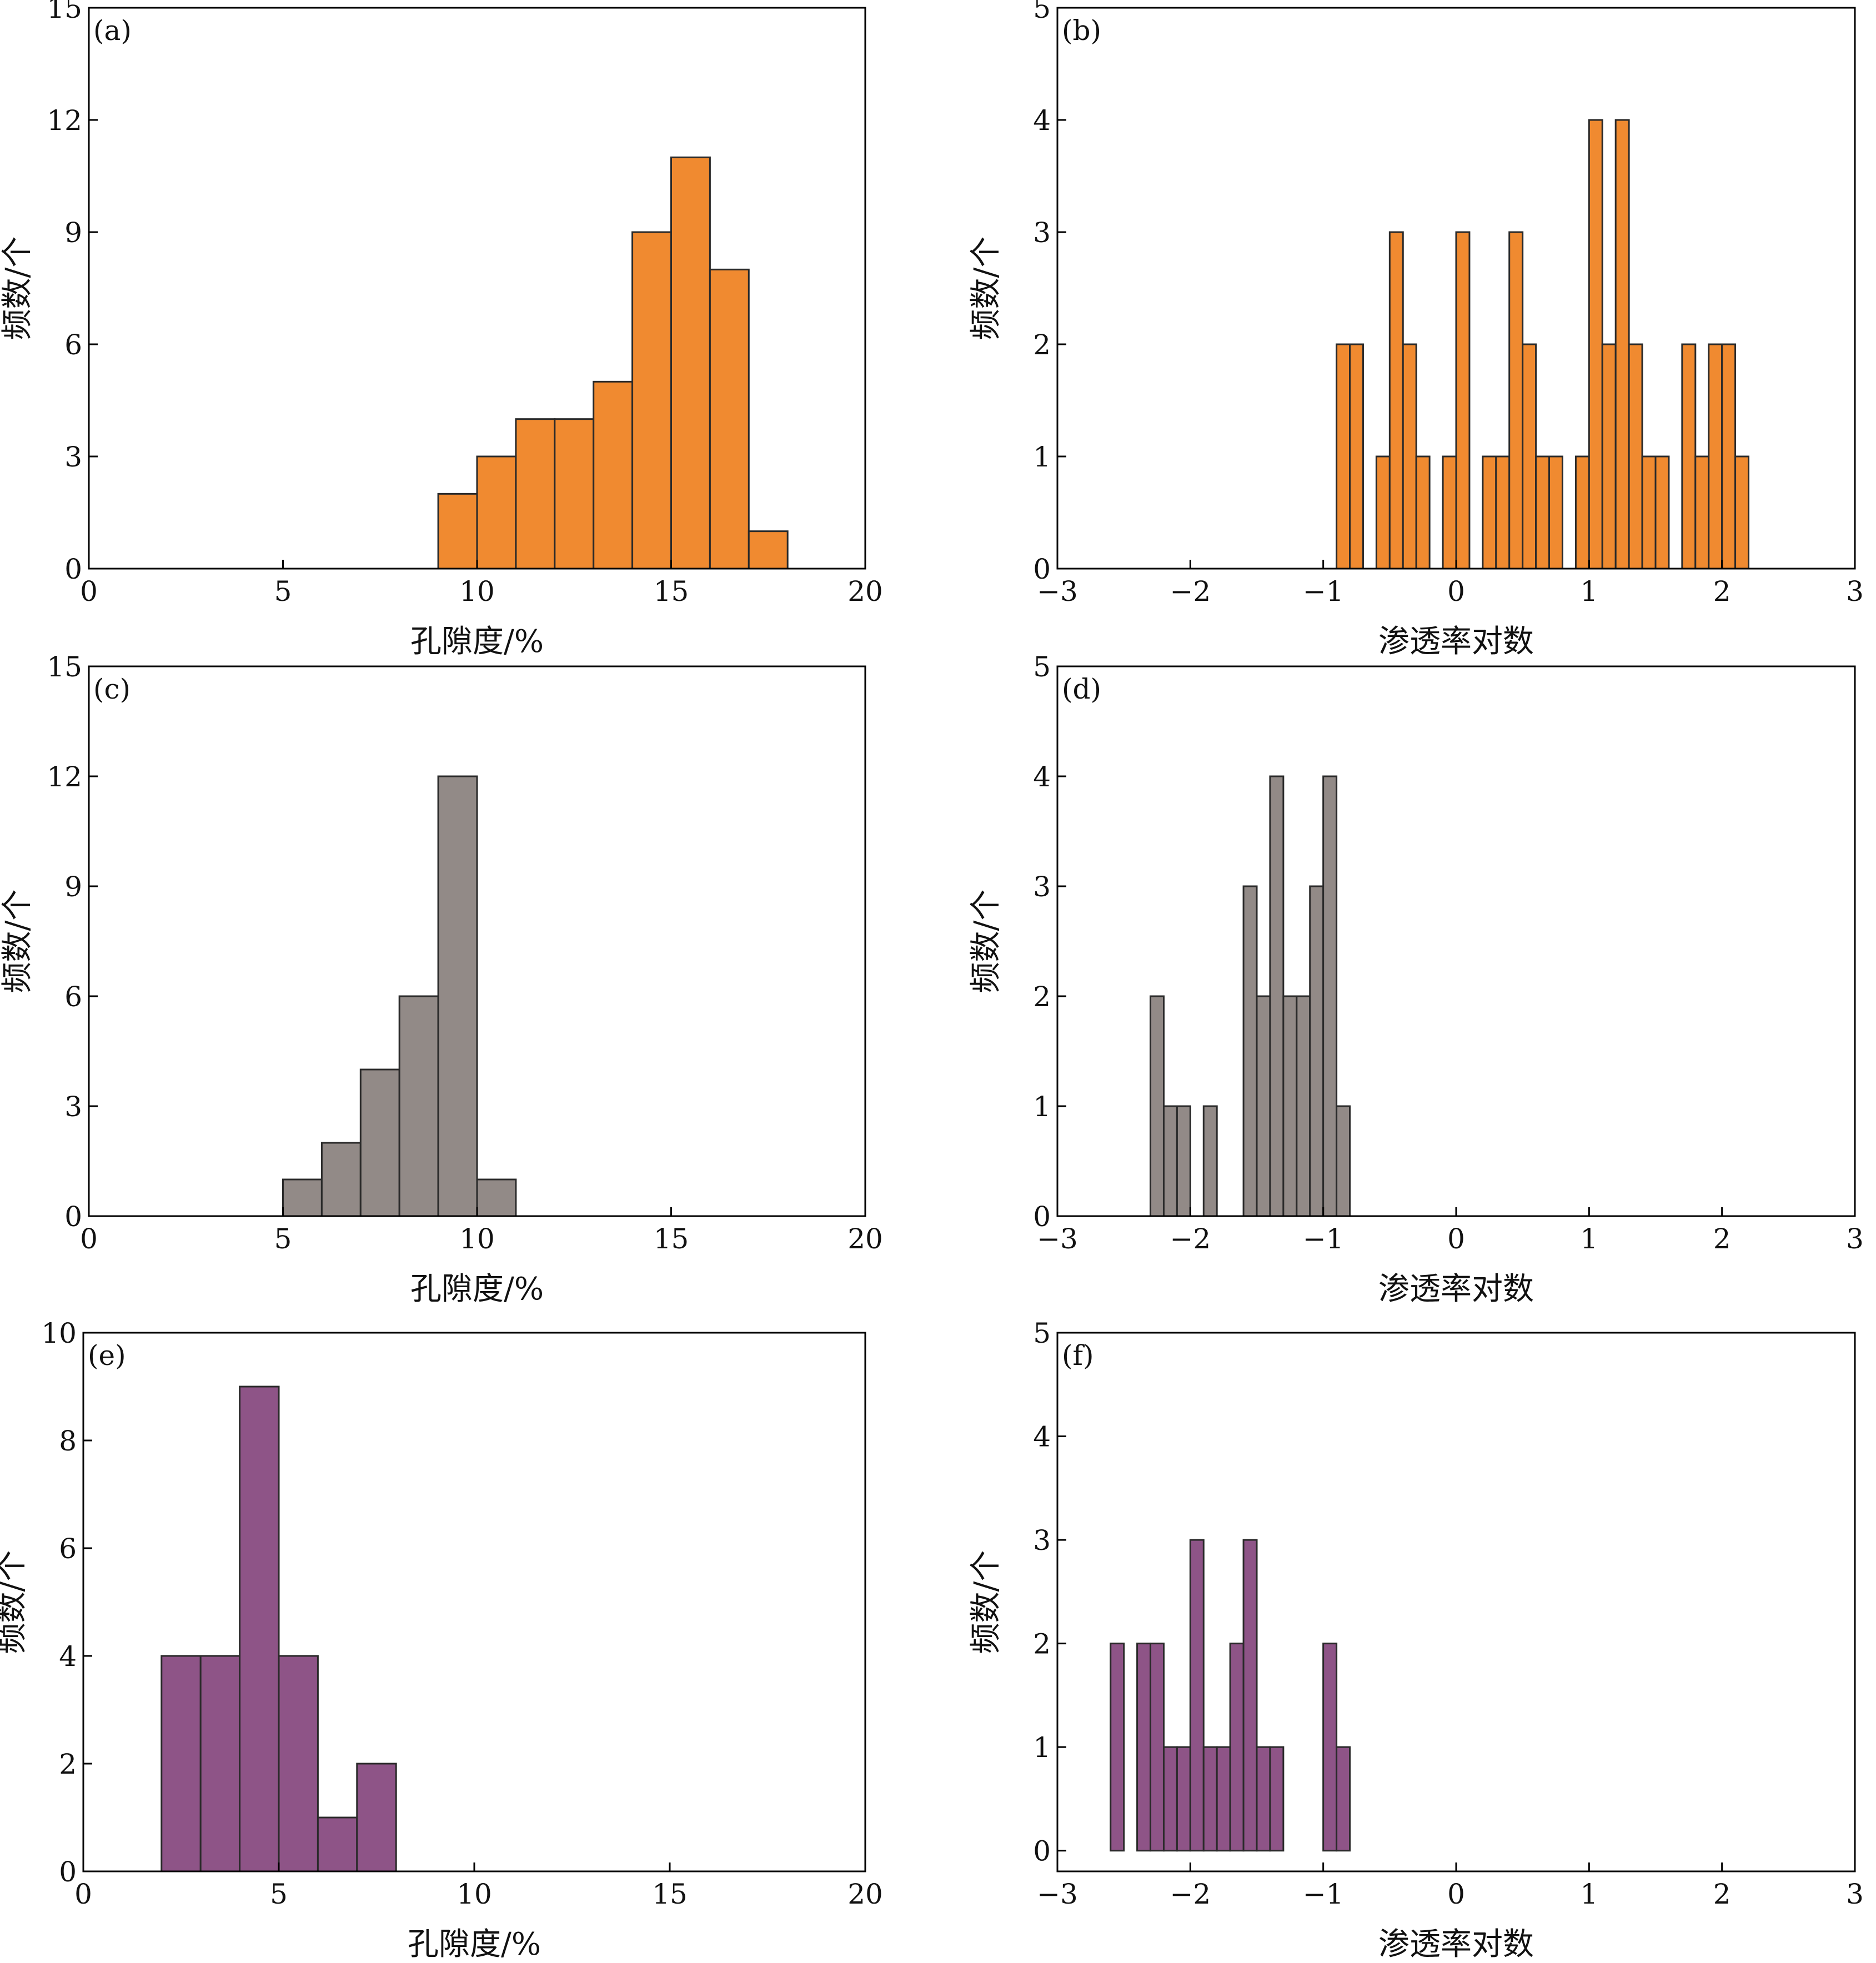 The image size is (1876, 1963). Describe the element at coordinates (107, 1356) in the screenshot. I see `panel-label: (e)` at that location.